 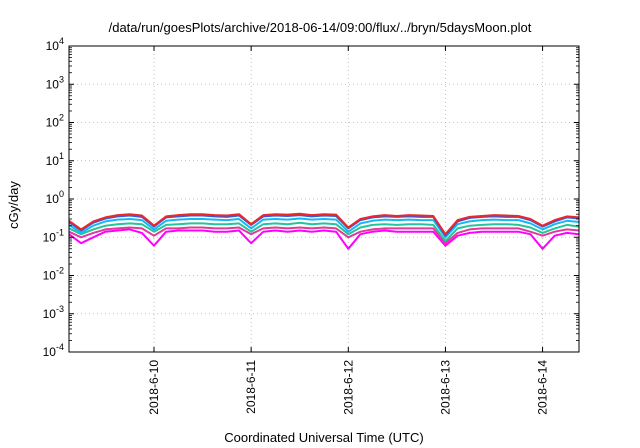 What do you see at coordinates (55, 159) in the screenshot?
I see `y-tick-label: 10¹` at bounding box center [55, 159].